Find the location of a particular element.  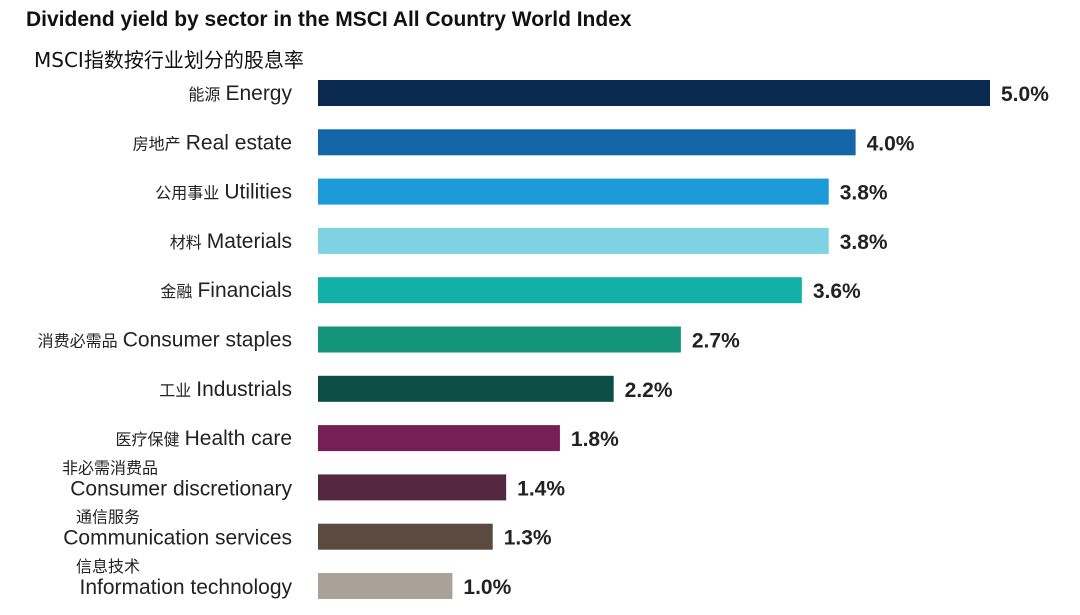

category-label: 能源 Energy is located at coordinates (240, 93).